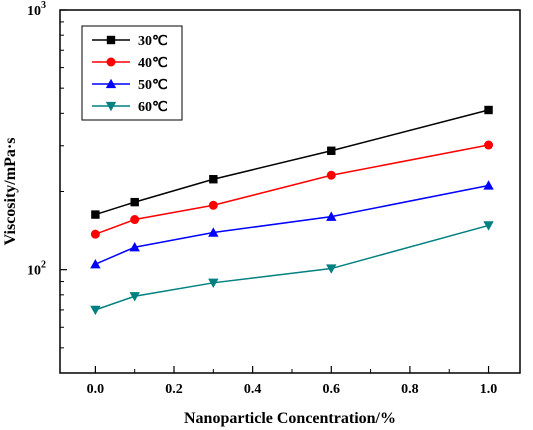 Image resolution: width=533 pixels, height=430 pixels. Describe the element at coordinates (153, 85) in the screenshot. I see `legend-label: 50℃` at that location.